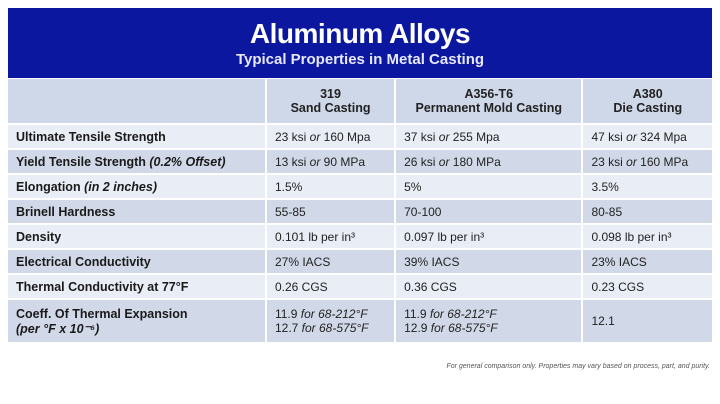  What do you see at coordinates (292, 161) in the screenshot?
I see `text-segment: 13 ksi` at bounding box center [292, 161].